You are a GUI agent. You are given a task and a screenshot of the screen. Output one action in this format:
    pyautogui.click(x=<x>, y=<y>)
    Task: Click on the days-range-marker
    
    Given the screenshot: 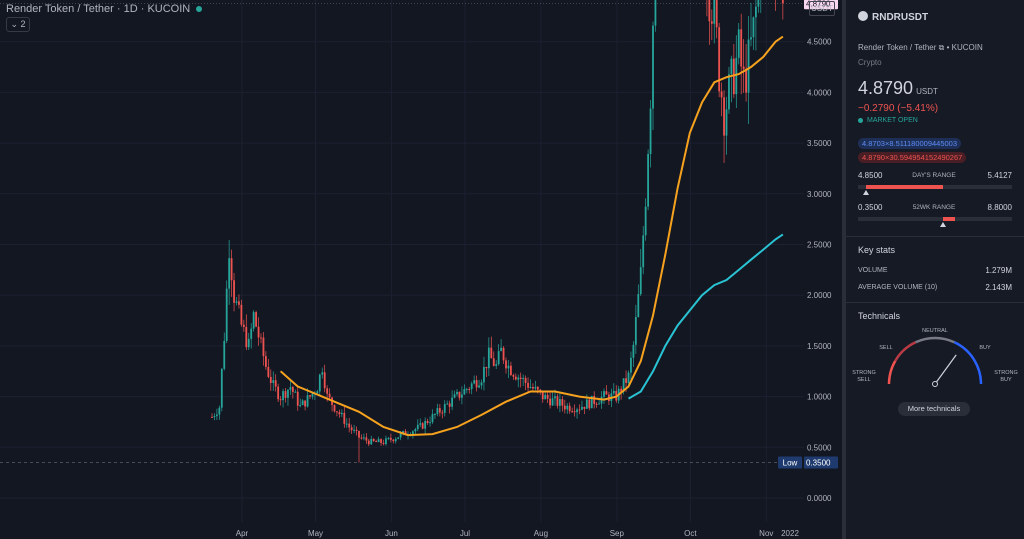 What is the action you would take?
    pyautogui.click(x=865, y=192)
    